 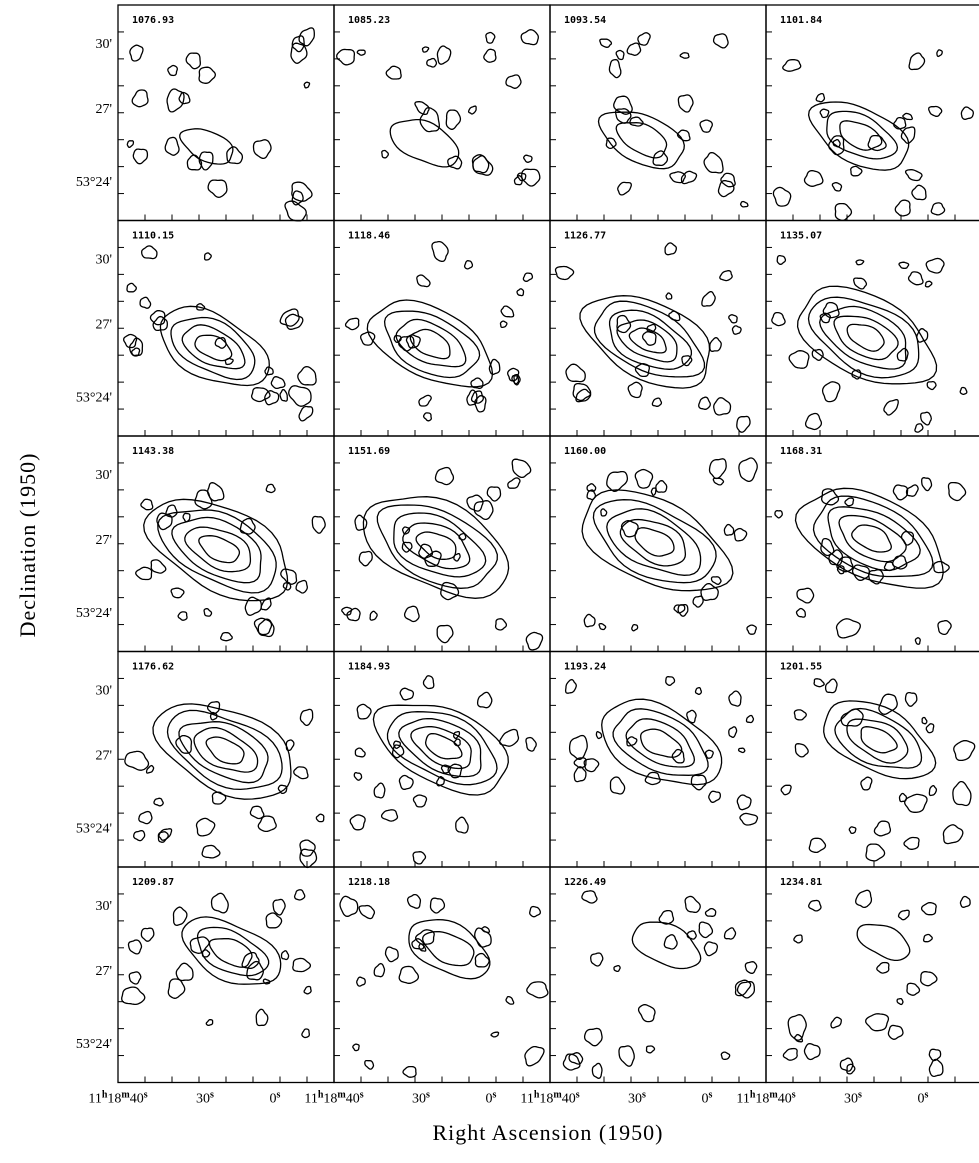 I want to click on x-tick-label: 30s, so click(x=853, y=1098).